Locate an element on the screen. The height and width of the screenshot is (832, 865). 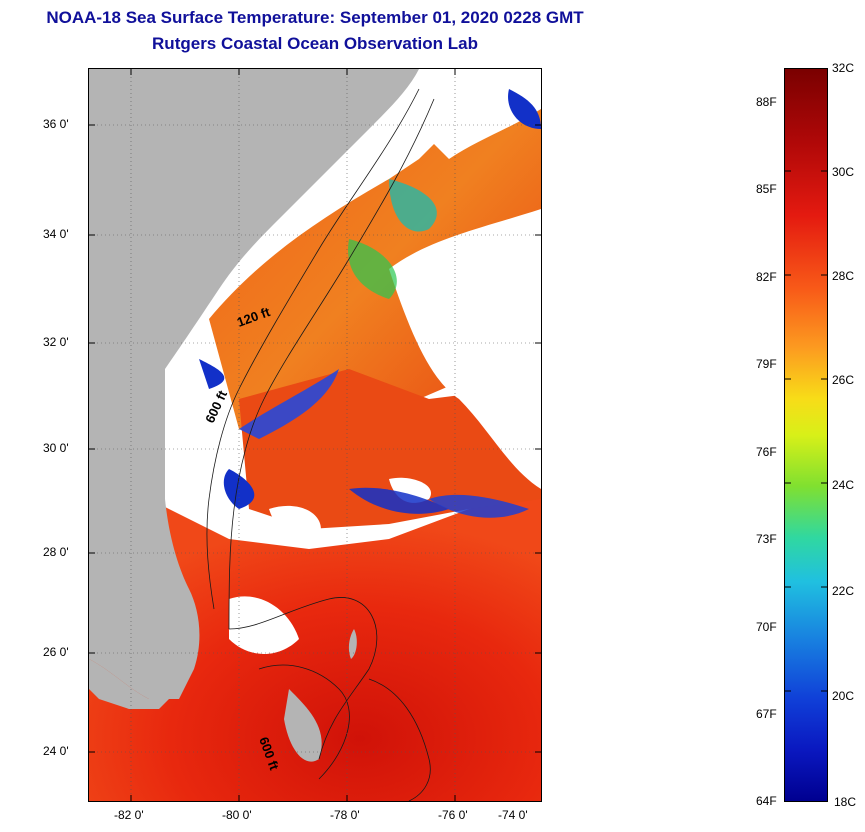
celsius-label: 28C is located at coordinates (843, 276).